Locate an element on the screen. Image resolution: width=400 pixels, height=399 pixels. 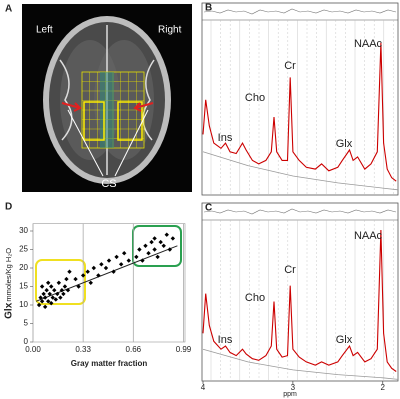
midline-band is located at coordinates (107, 110).